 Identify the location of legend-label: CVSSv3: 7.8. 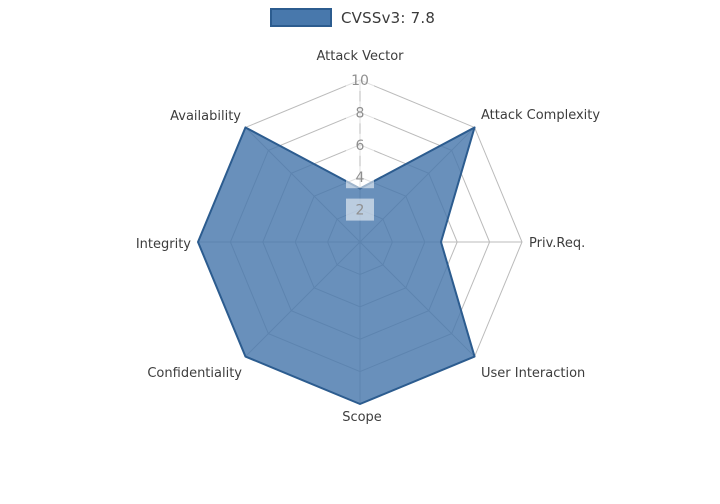
(388, 17).